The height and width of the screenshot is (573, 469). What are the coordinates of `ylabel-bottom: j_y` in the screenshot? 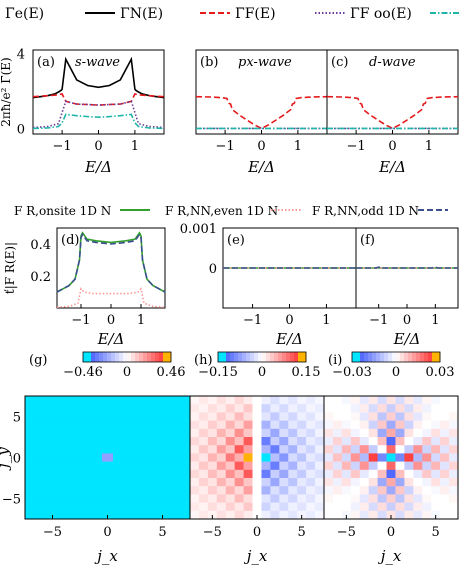 It's located at (6, 459).